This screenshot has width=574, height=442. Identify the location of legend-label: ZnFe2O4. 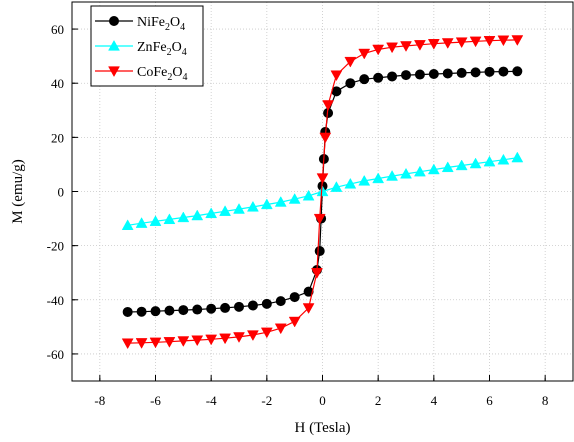
(162, 49).